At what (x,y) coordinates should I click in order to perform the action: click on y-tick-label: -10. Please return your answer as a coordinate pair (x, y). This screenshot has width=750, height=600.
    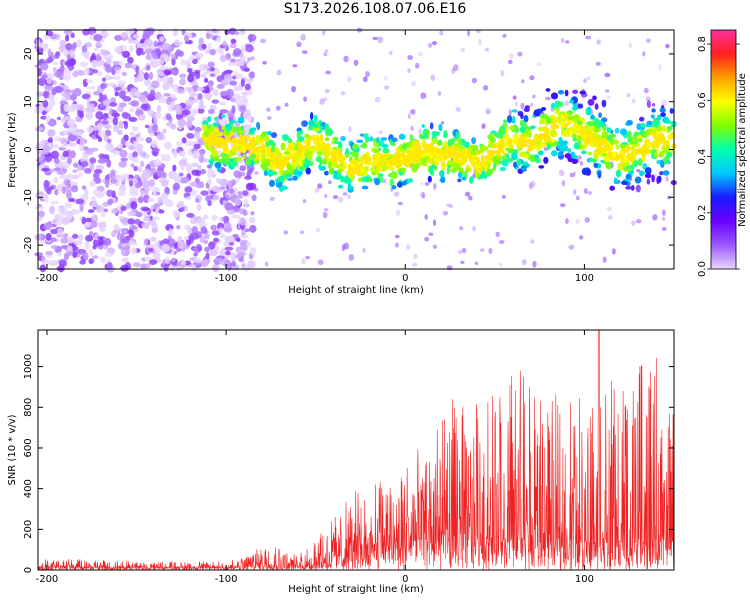
    Looking at the image, I should click on (28, 197).